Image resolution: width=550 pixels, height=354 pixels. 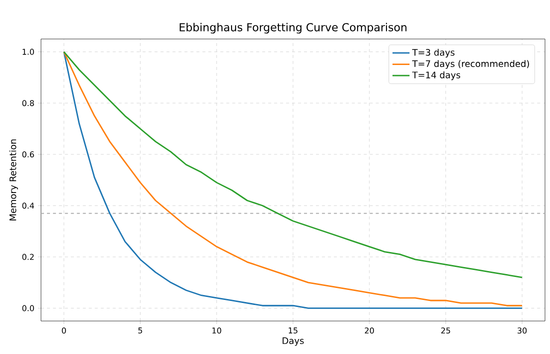 What do you see at coordinates (293, 28) in the screenshot?
I see `chart-title: Ebbinghaus Forgetting Curve Comparison` at bounding box center [293, 28].